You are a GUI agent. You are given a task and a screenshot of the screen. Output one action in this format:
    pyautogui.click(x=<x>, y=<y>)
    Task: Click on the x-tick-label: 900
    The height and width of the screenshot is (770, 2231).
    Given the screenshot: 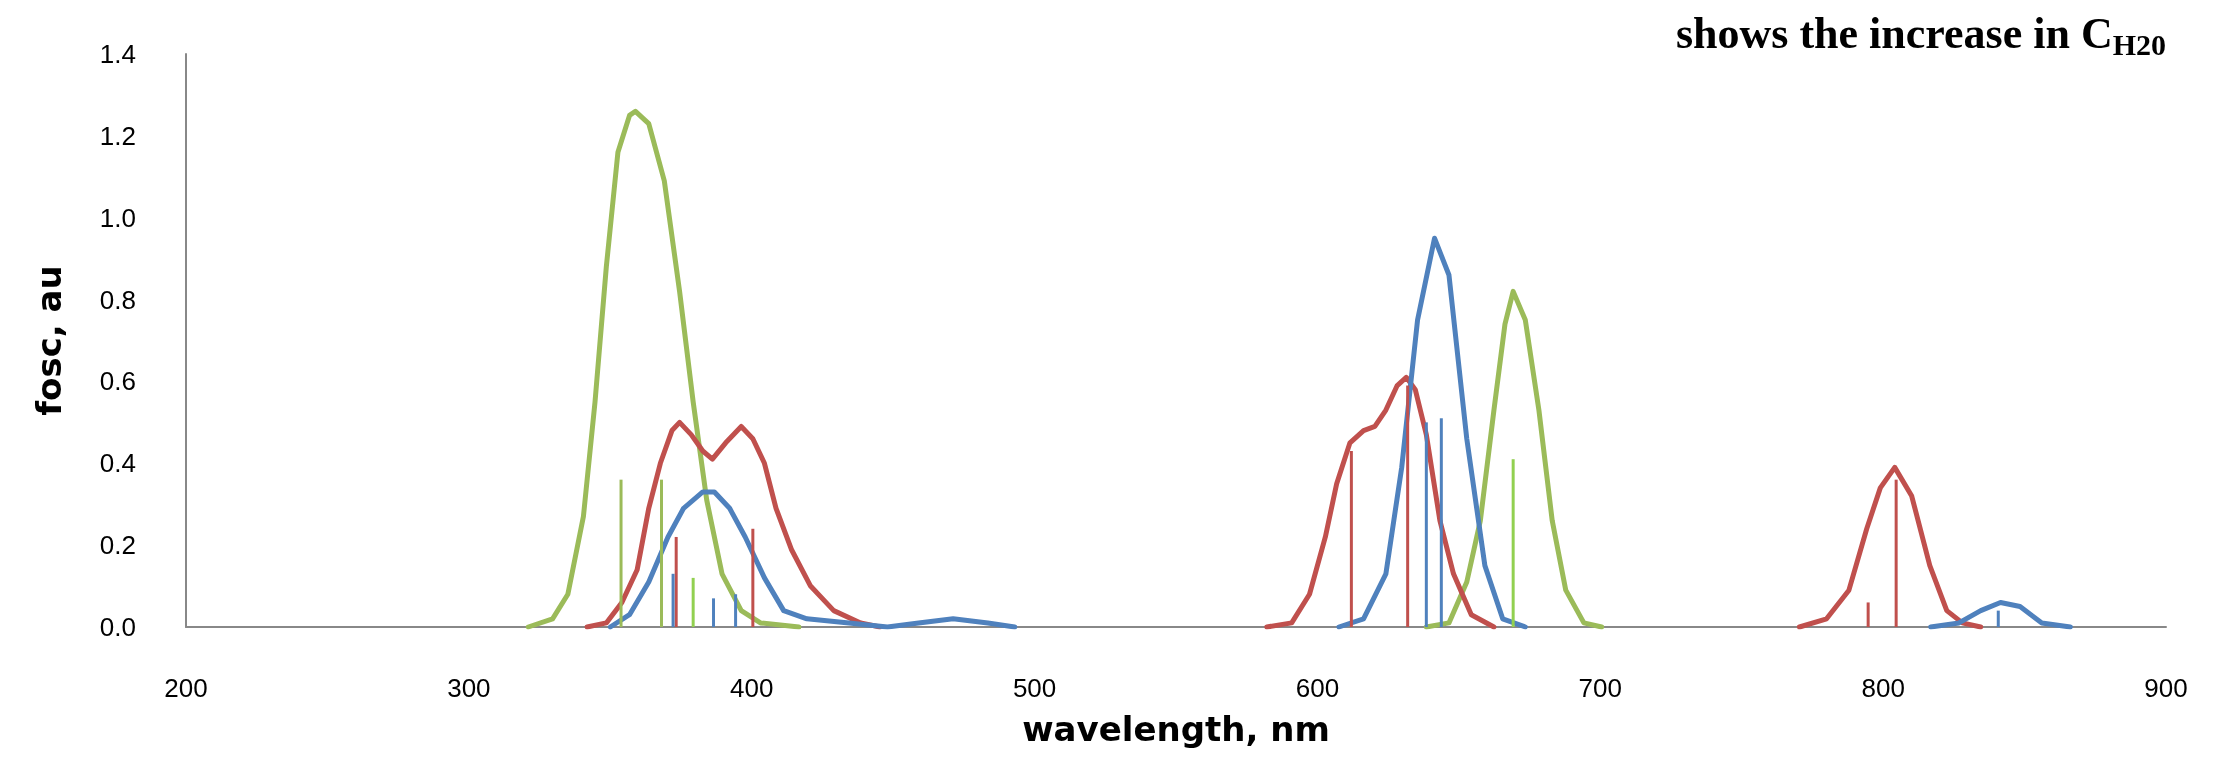 What is the action you would take?
    pyautogui.click(x=2166, y=688)
    